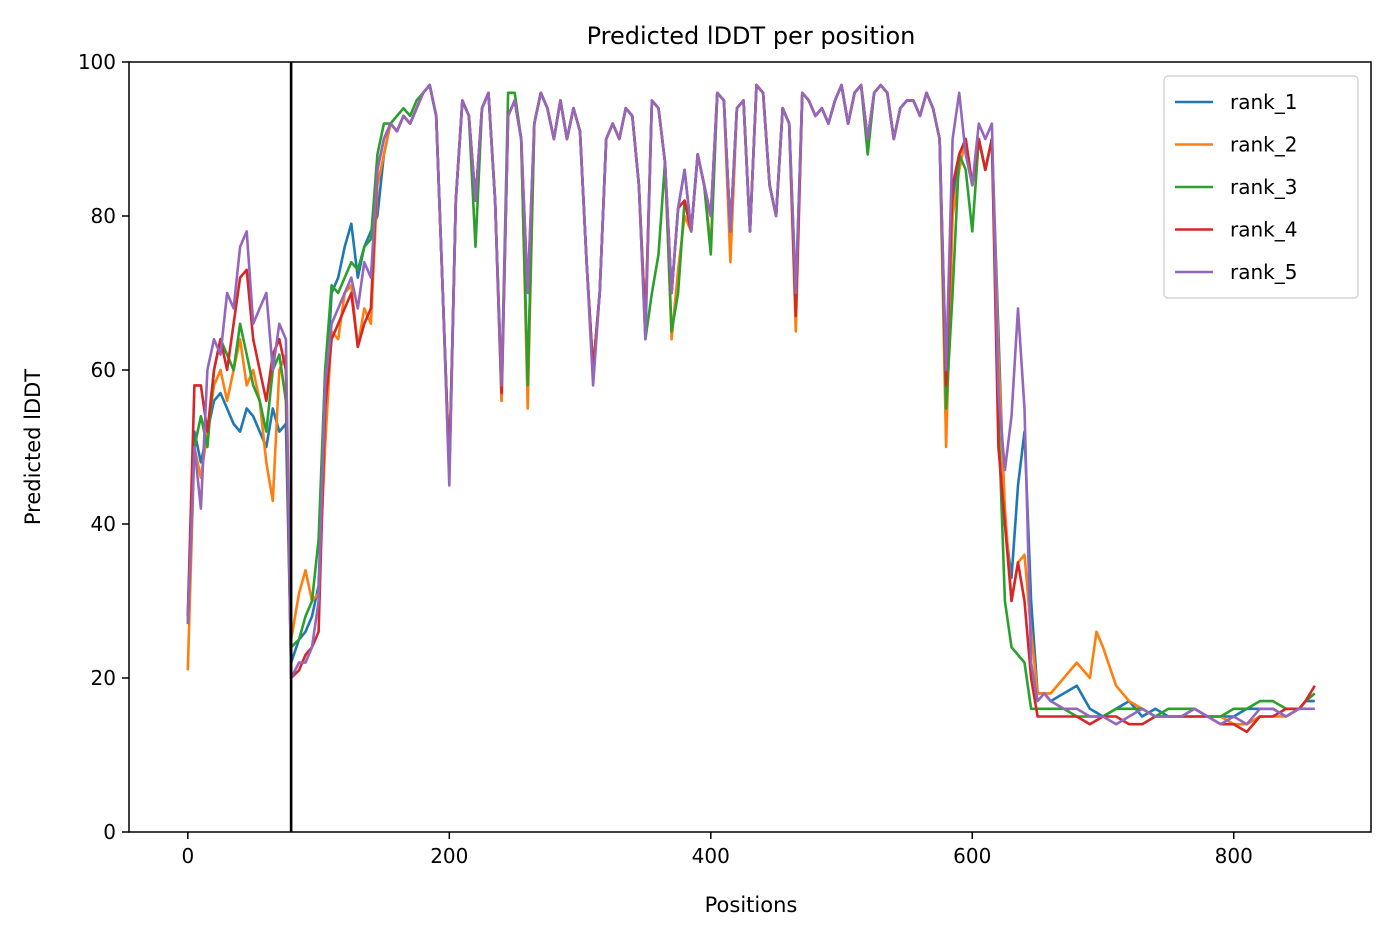 This screenshot has width=1391, height=943. I want to click on x-tick-label: 600, so click(972, 856).